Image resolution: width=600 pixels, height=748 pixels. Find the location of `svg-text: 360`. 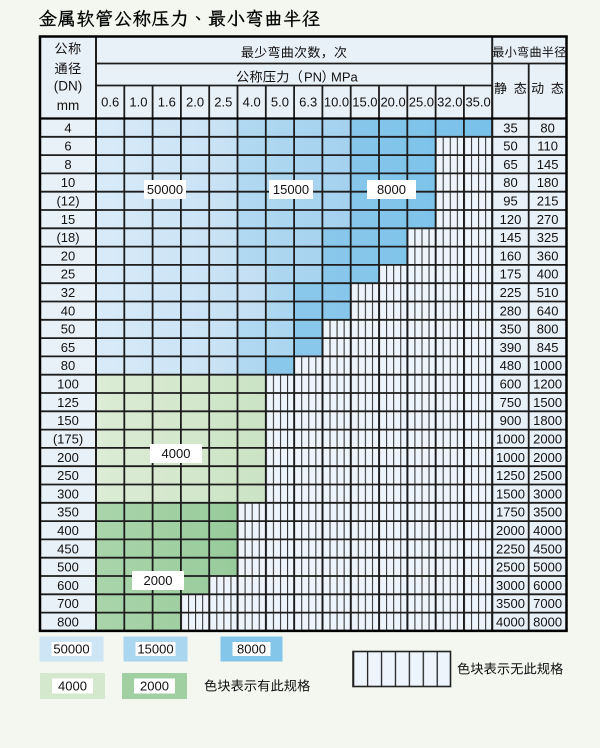

svg-text: 360 is located at coordinates (548, 255).